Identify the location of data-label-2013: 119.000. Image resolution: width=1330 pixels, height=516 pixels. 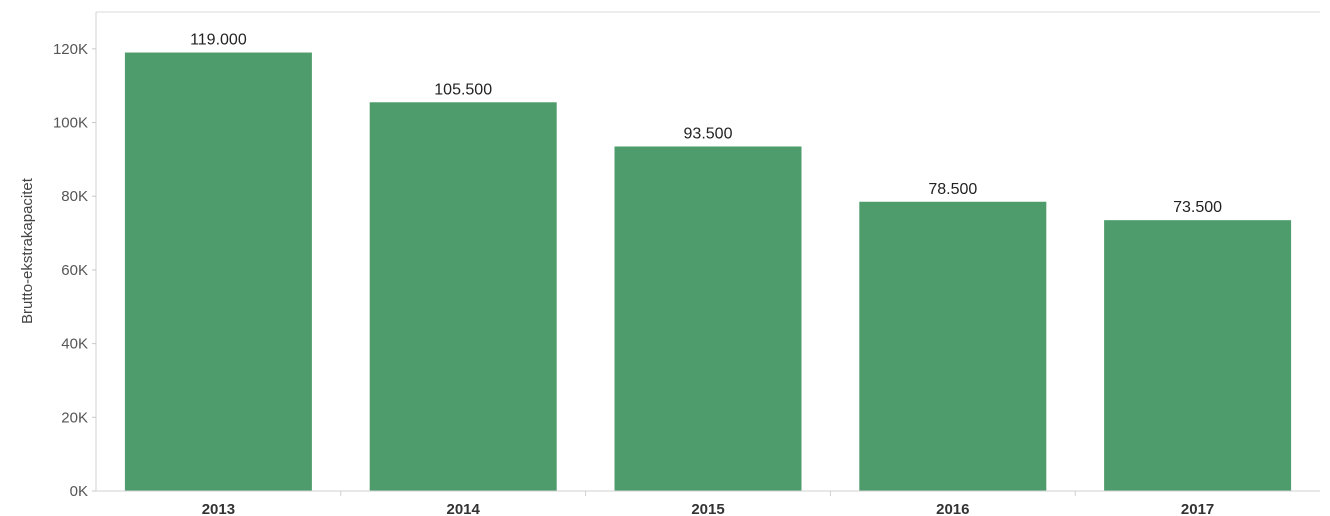
(218, 40).